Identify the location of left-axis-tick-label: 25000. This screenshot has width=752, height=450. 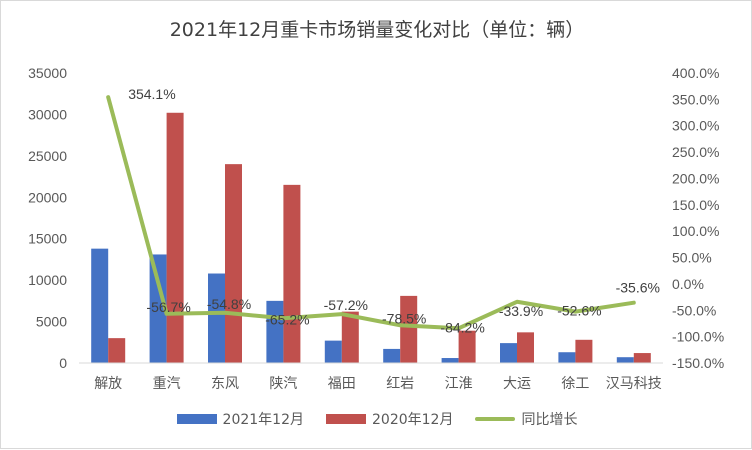
(47, 156).